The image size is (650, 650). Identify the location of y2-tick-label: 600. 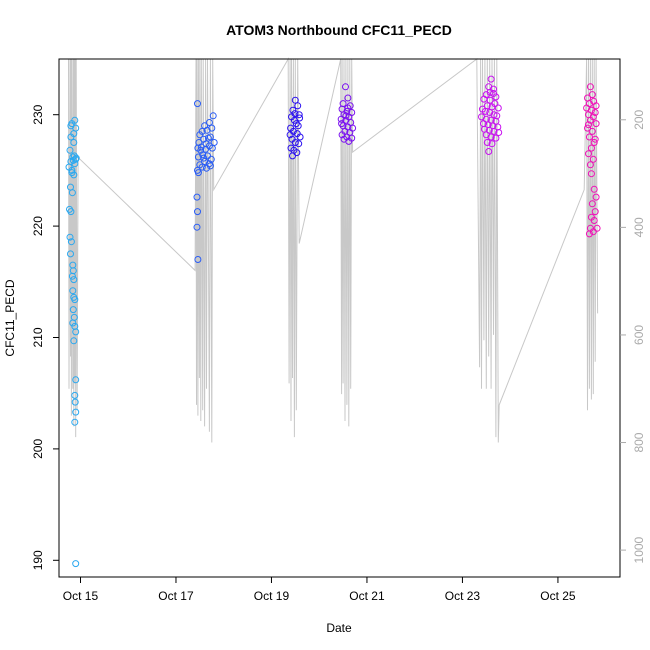
(639, 335).